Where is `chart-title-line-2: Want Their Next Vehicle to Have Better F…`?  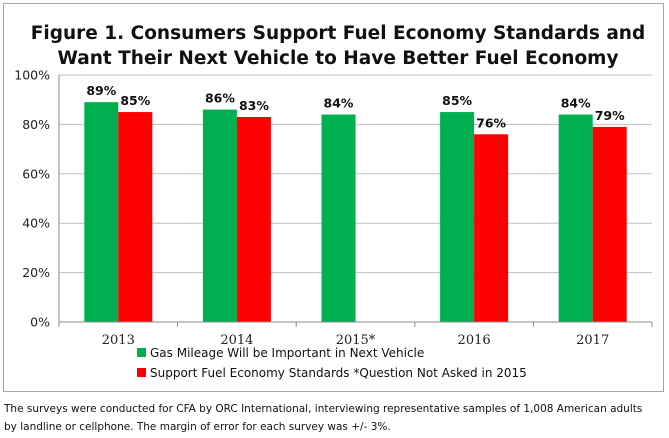
chart-title-line-2: Want Their Next Vehicle to Have Better F… is located at coordinates (337, 58).